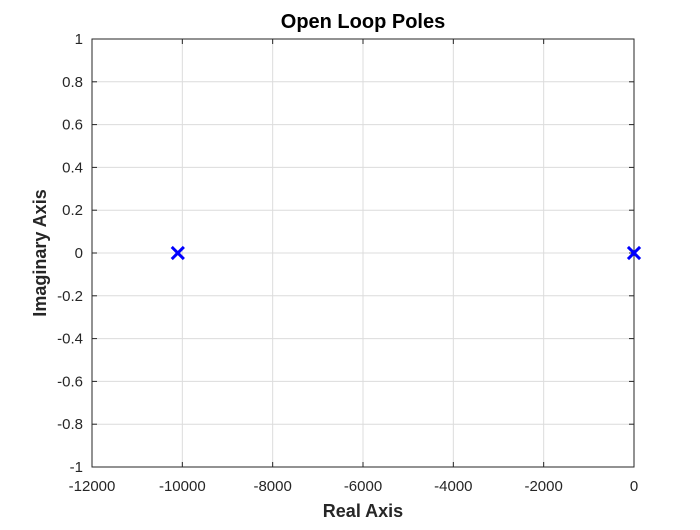 The height and width of the screenshot is (530, 700). Describe the element at coordinates (79, 39) in the screenshot. I see `y-tick-label: 1` at that location.